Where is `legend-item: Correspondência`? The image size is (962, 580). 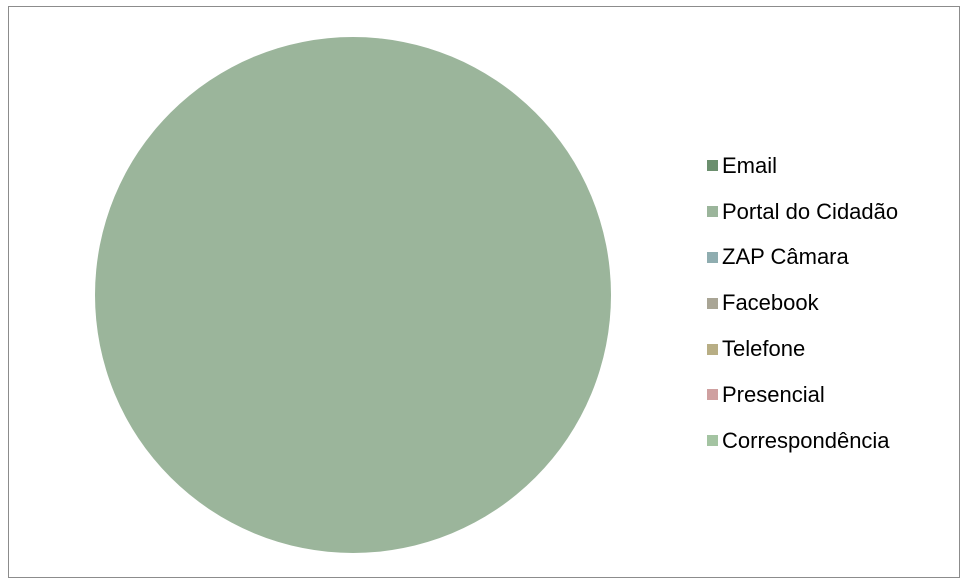
legend-item: Correspondência is located at coordinates (802, 441).